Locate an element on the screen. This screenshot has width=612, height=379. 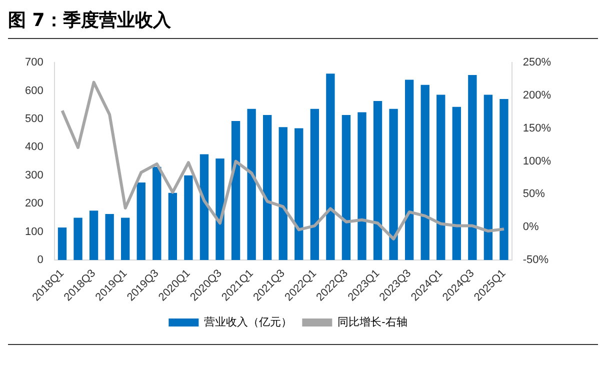
chart-title: 图 7：季度营业收入 is located at coordinates (303, 23).